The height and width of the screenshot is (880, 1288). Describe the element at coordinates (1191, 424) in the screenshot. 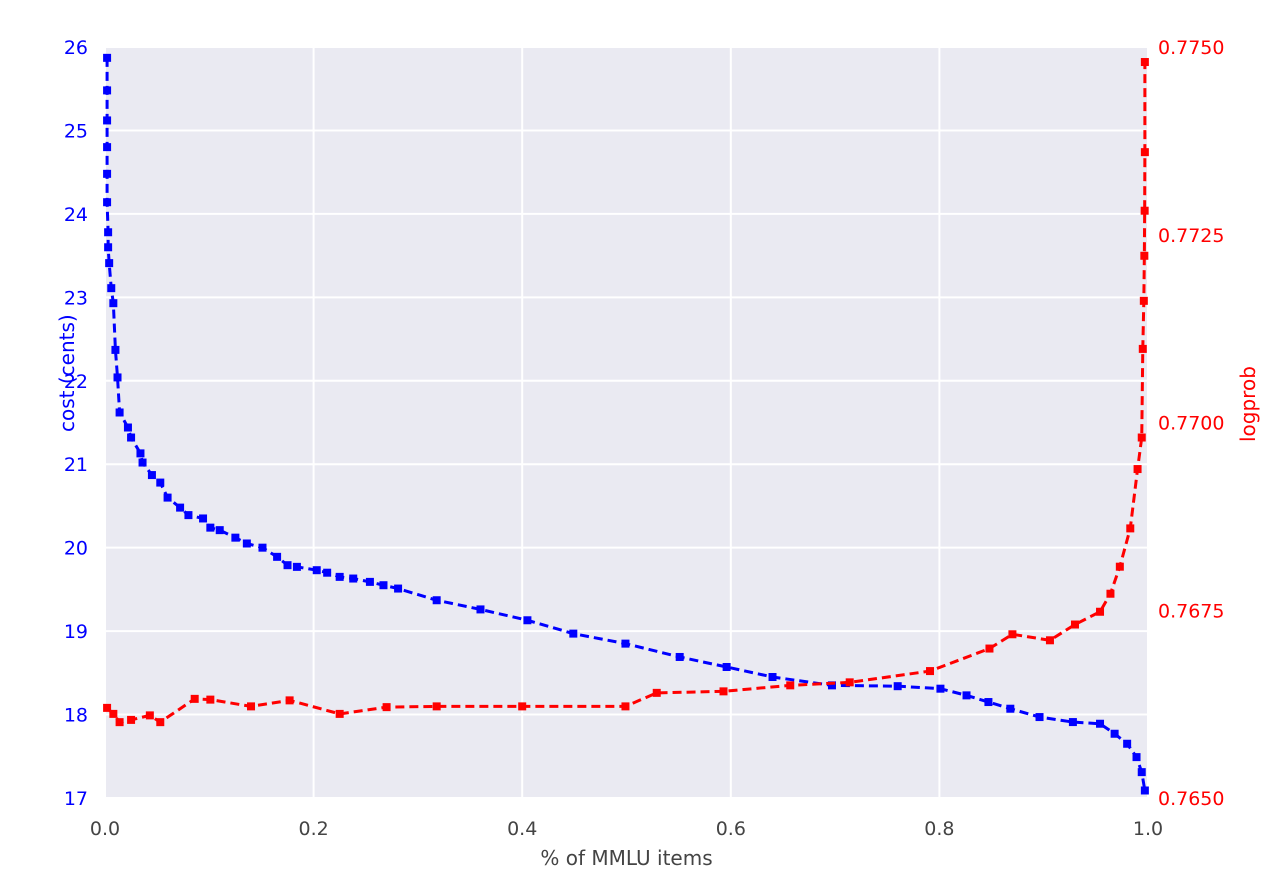

I see `right-y-tick-label: 0.7700` at that location.